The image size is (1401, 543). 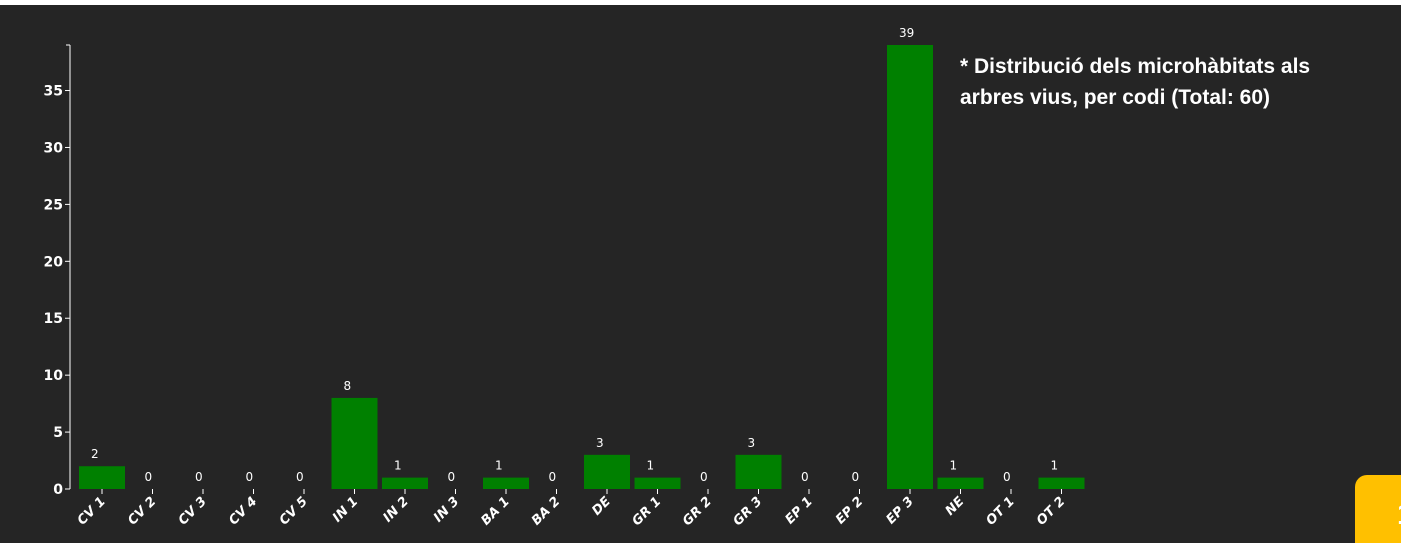 I want to click on y-axis: 0 5 10 15 20 25 30 35, so click(x=57, y=271).